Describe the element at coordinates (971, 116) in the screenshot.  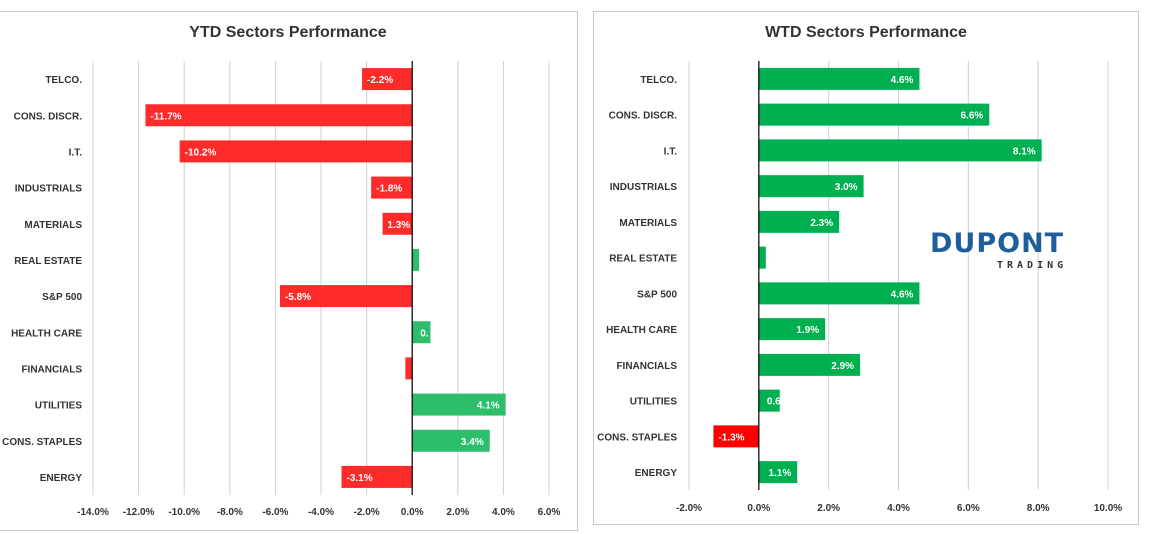
I see `wtd-data-label: 6.6%` at that location.